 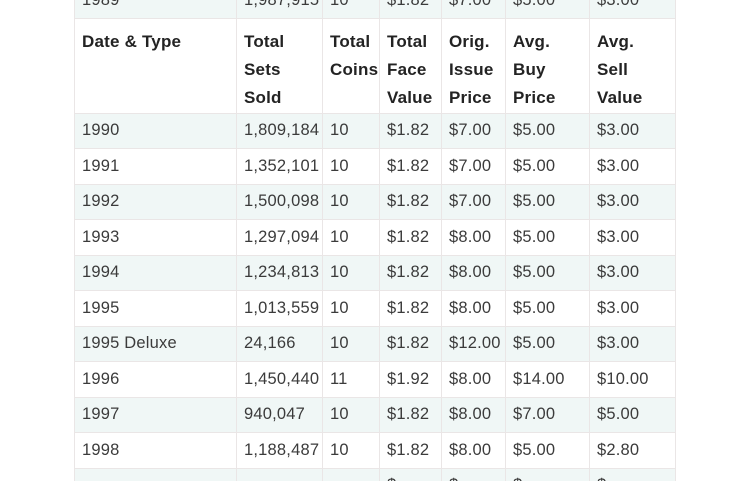 I want to click on cell-date: 1998, so click(x=155, y=450).